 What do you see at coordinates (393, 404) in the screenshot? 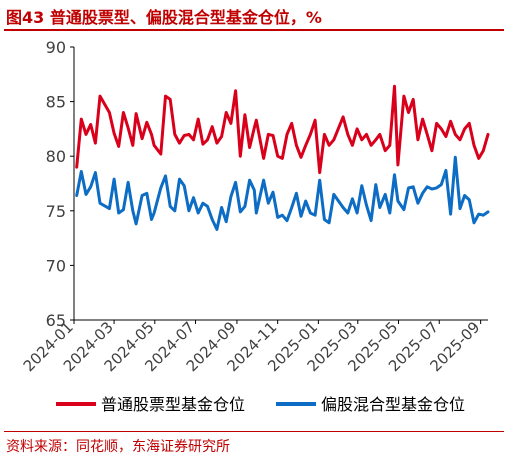
I see `legend-label: 偏股混合型基金仓位` at bounding box center [393, 404].